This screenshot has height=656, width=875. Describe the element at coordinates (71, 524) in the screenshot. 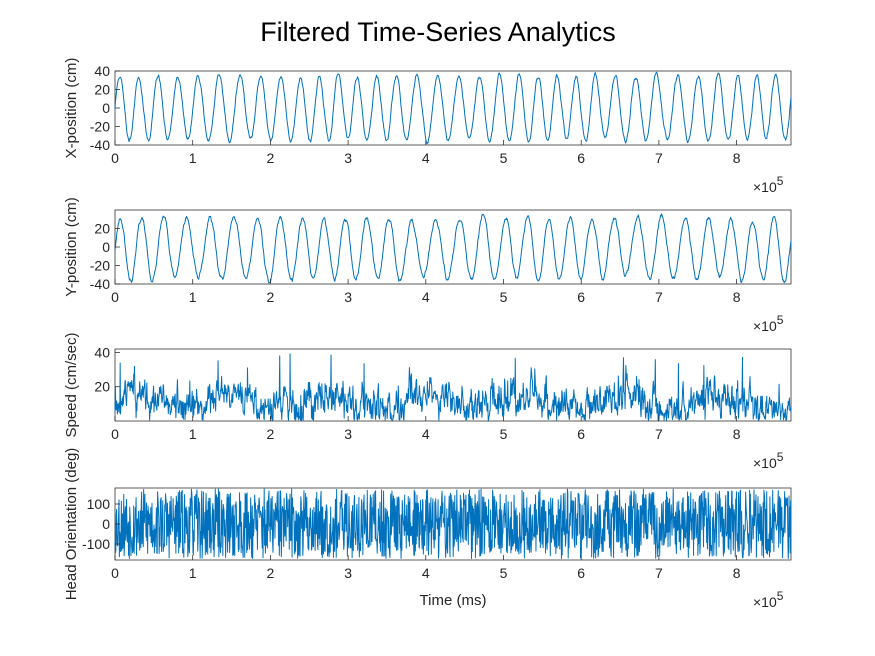

I see `y-axis-label: Head Orientation (deg)` at that location.